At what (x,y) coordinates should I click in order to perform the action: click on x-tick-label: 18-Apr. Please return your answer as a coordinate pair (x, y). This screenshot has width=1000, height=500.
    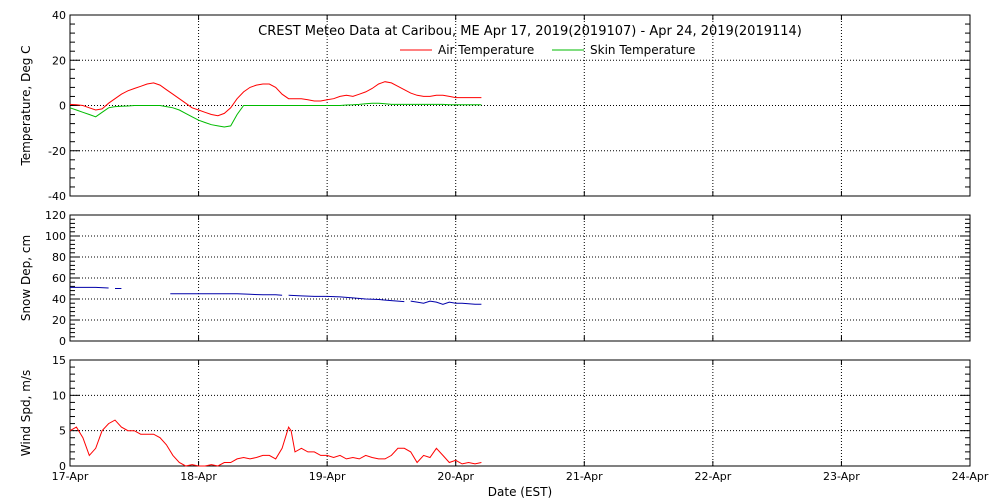
    Looking at the image, I should click on (198, 476).